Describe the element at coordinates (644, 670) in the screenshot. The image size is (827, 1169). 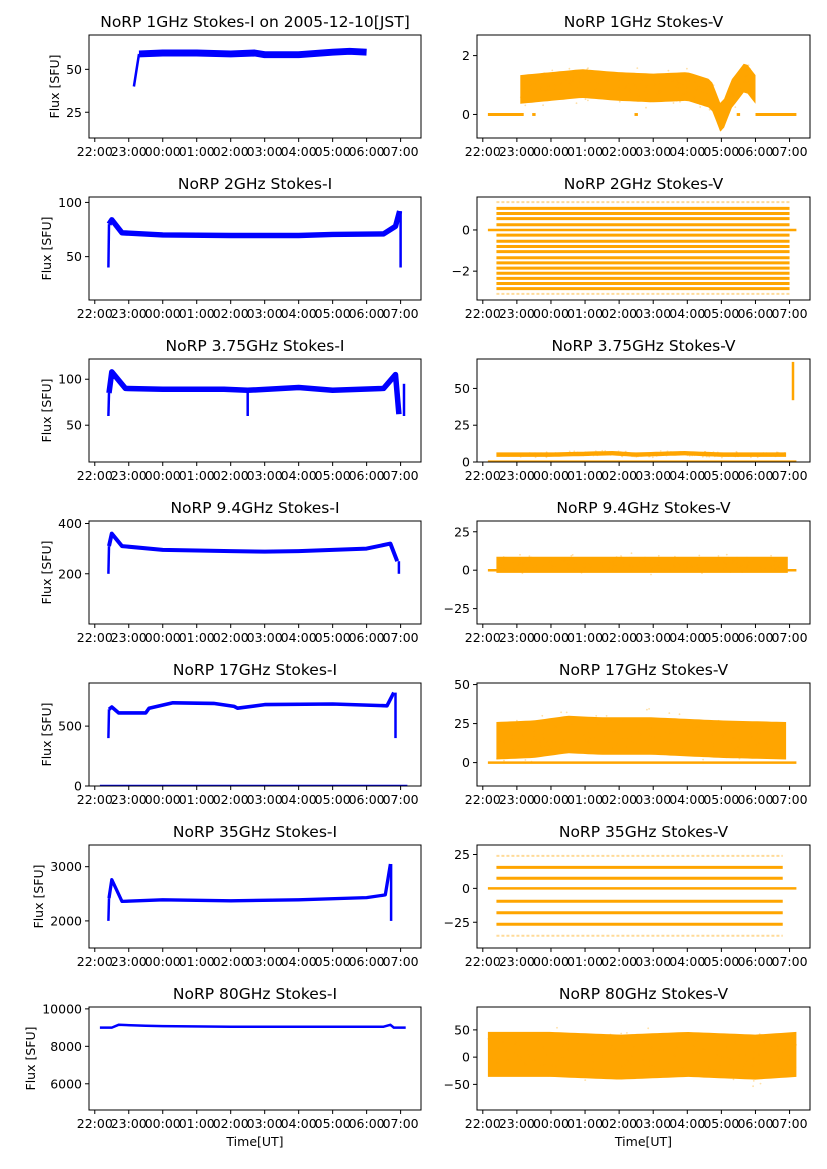
I see `subplot-title: NoRP 17GHz Stokes-V` at that location.